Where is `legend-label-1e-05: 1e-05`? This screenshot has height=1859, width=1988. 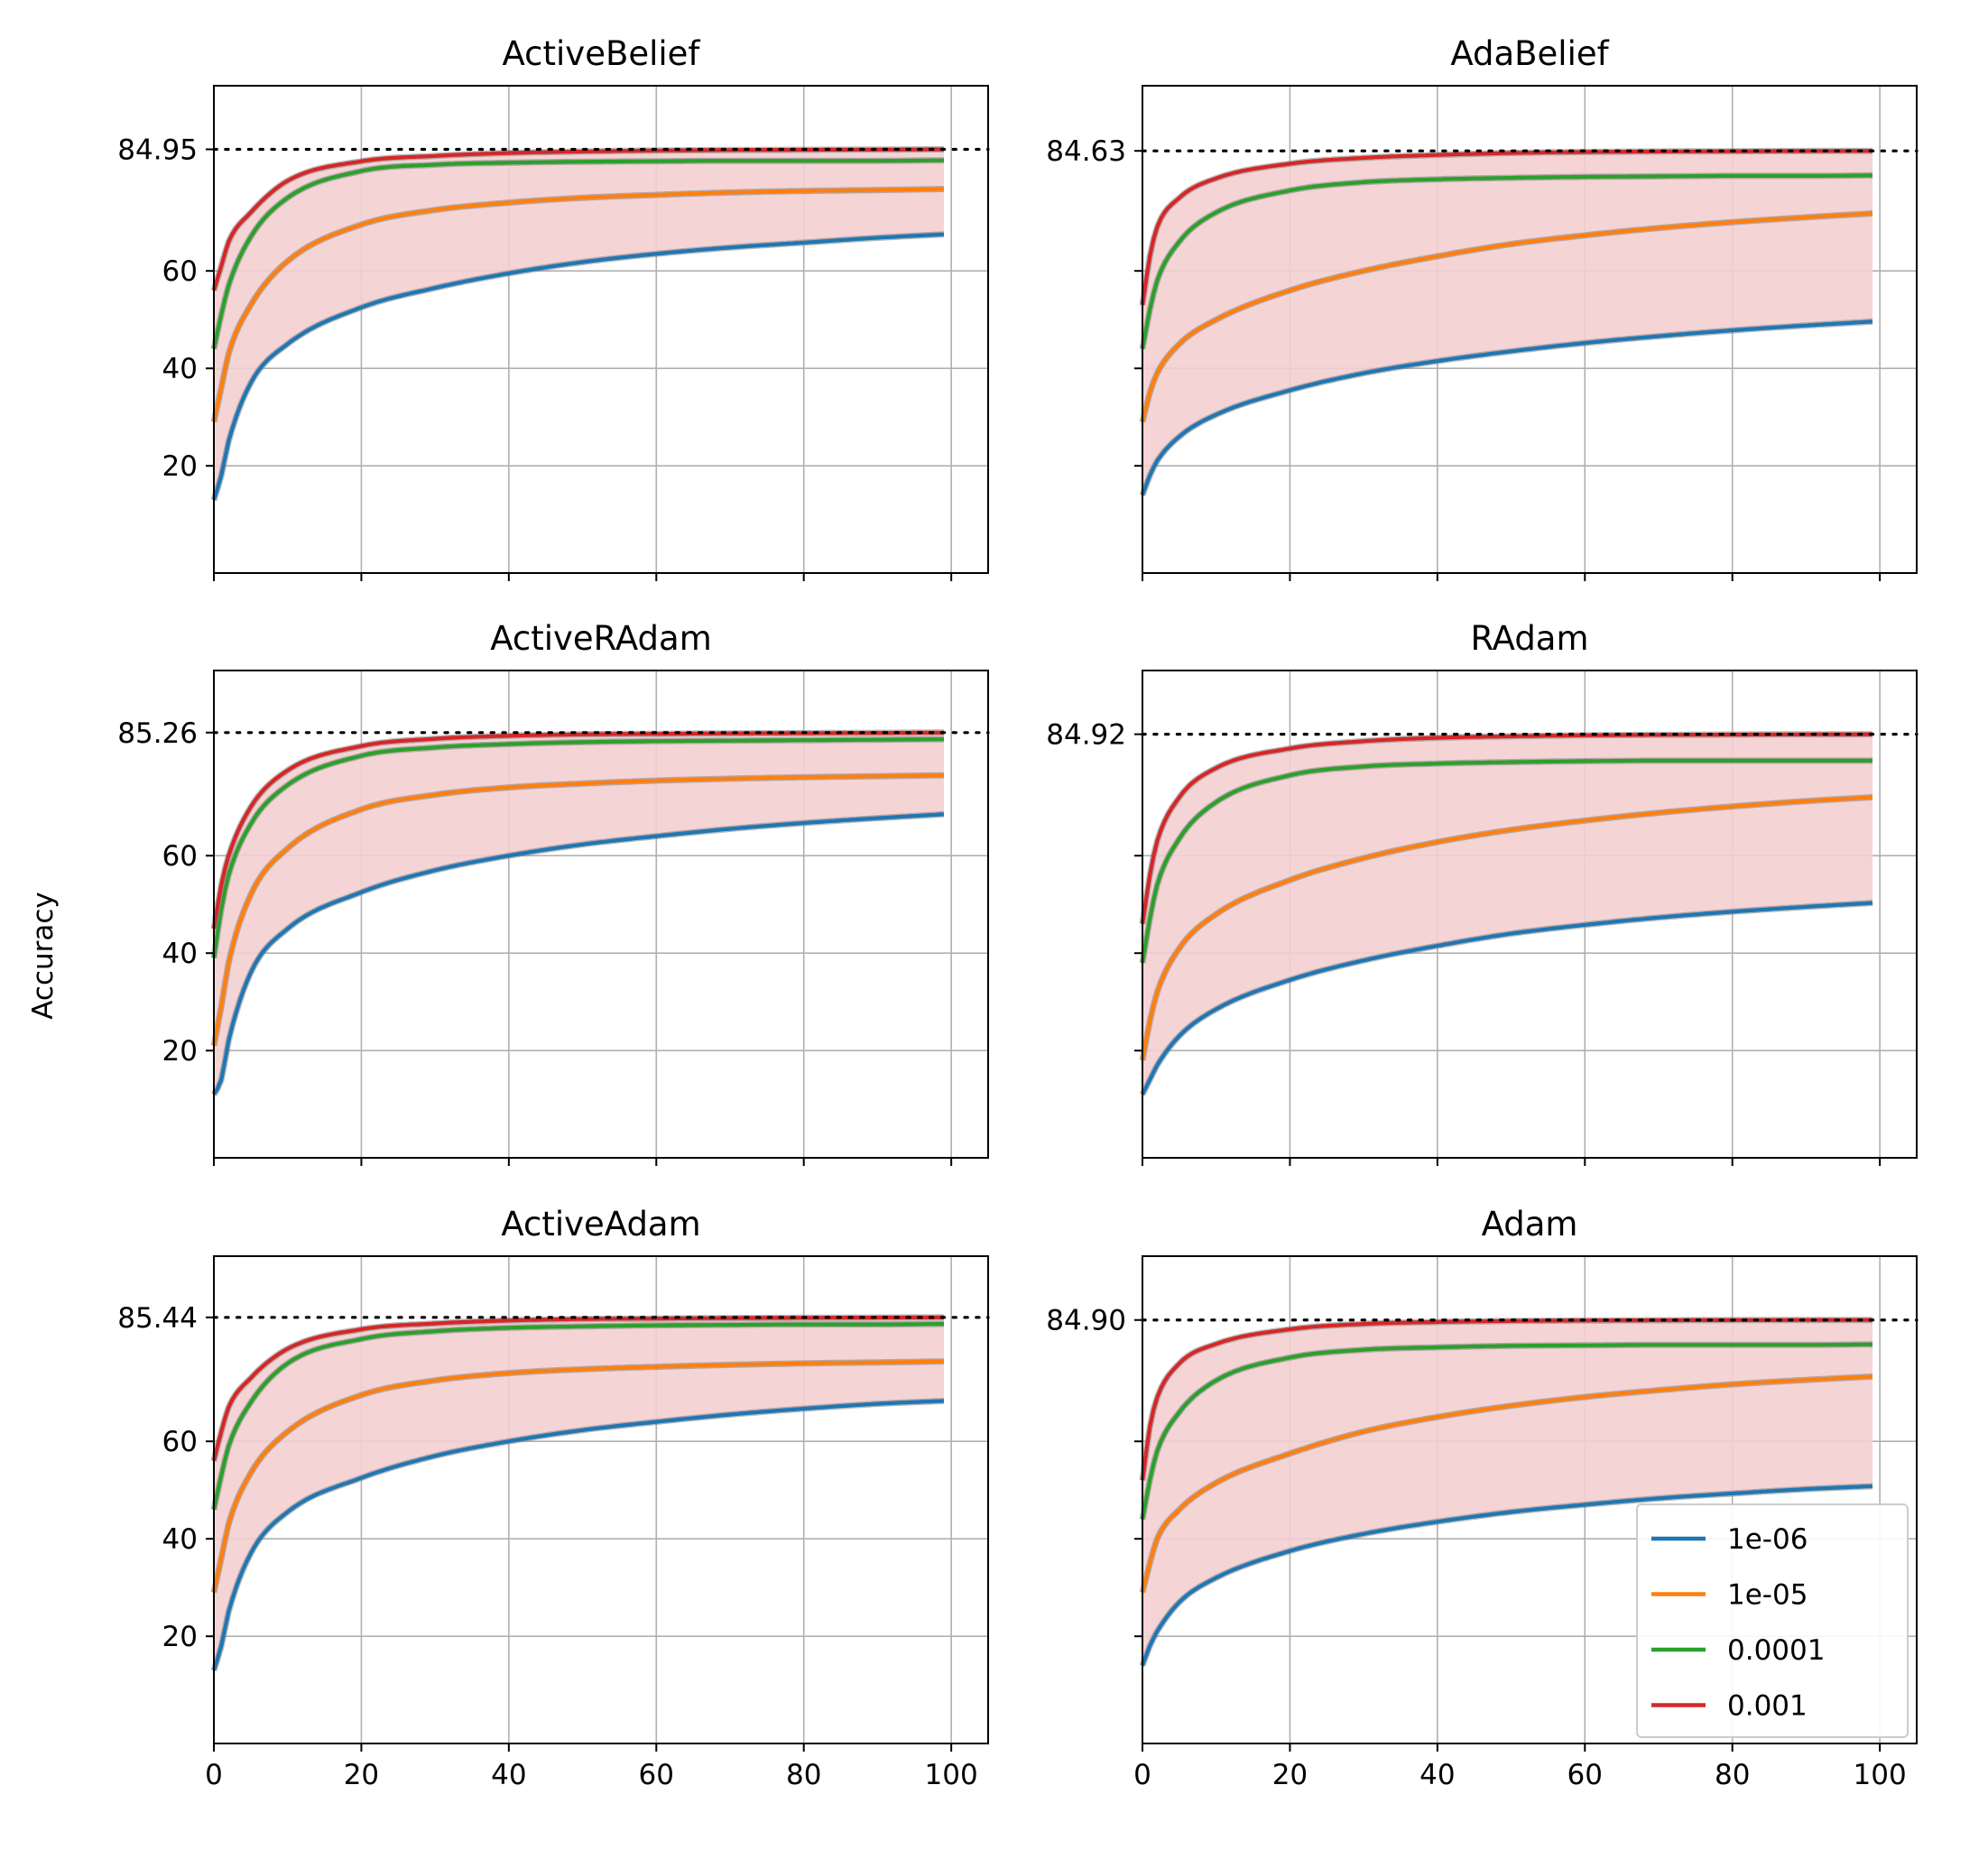 legend-label-1e-05: 1e-05 is located at coordinates (1767, 1596).